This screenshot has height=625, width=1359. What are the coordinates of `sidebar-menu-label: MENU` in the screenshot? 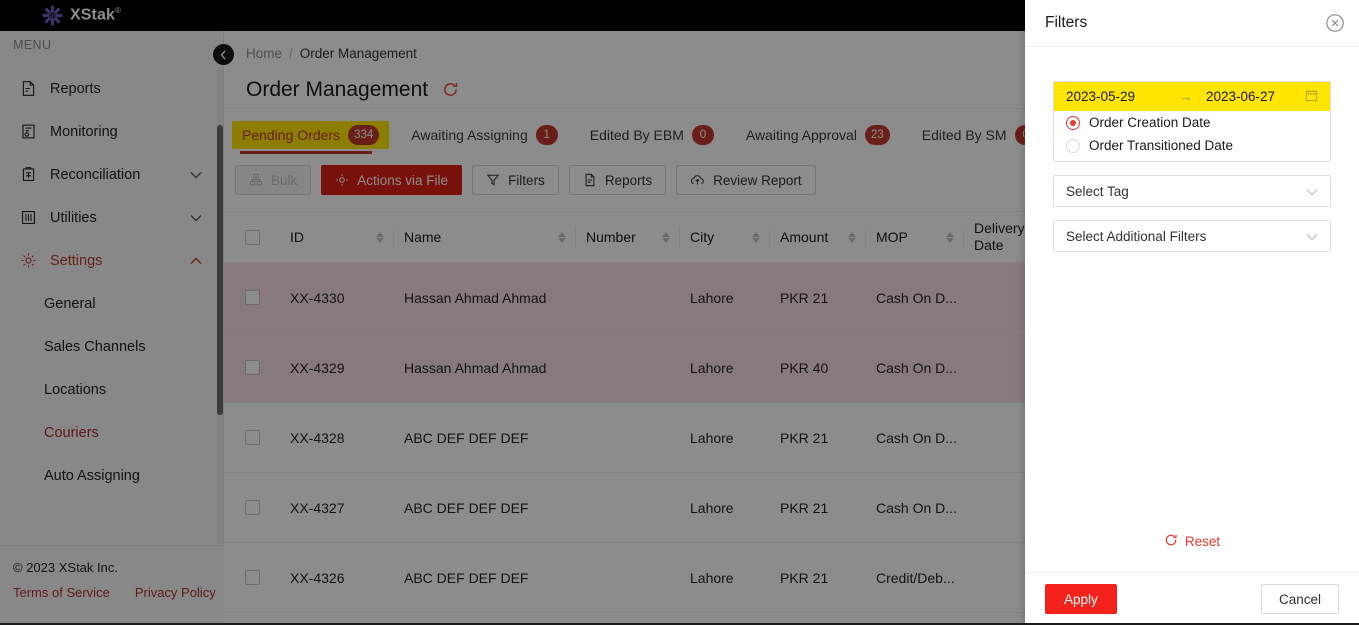 It's located at (32, 45).